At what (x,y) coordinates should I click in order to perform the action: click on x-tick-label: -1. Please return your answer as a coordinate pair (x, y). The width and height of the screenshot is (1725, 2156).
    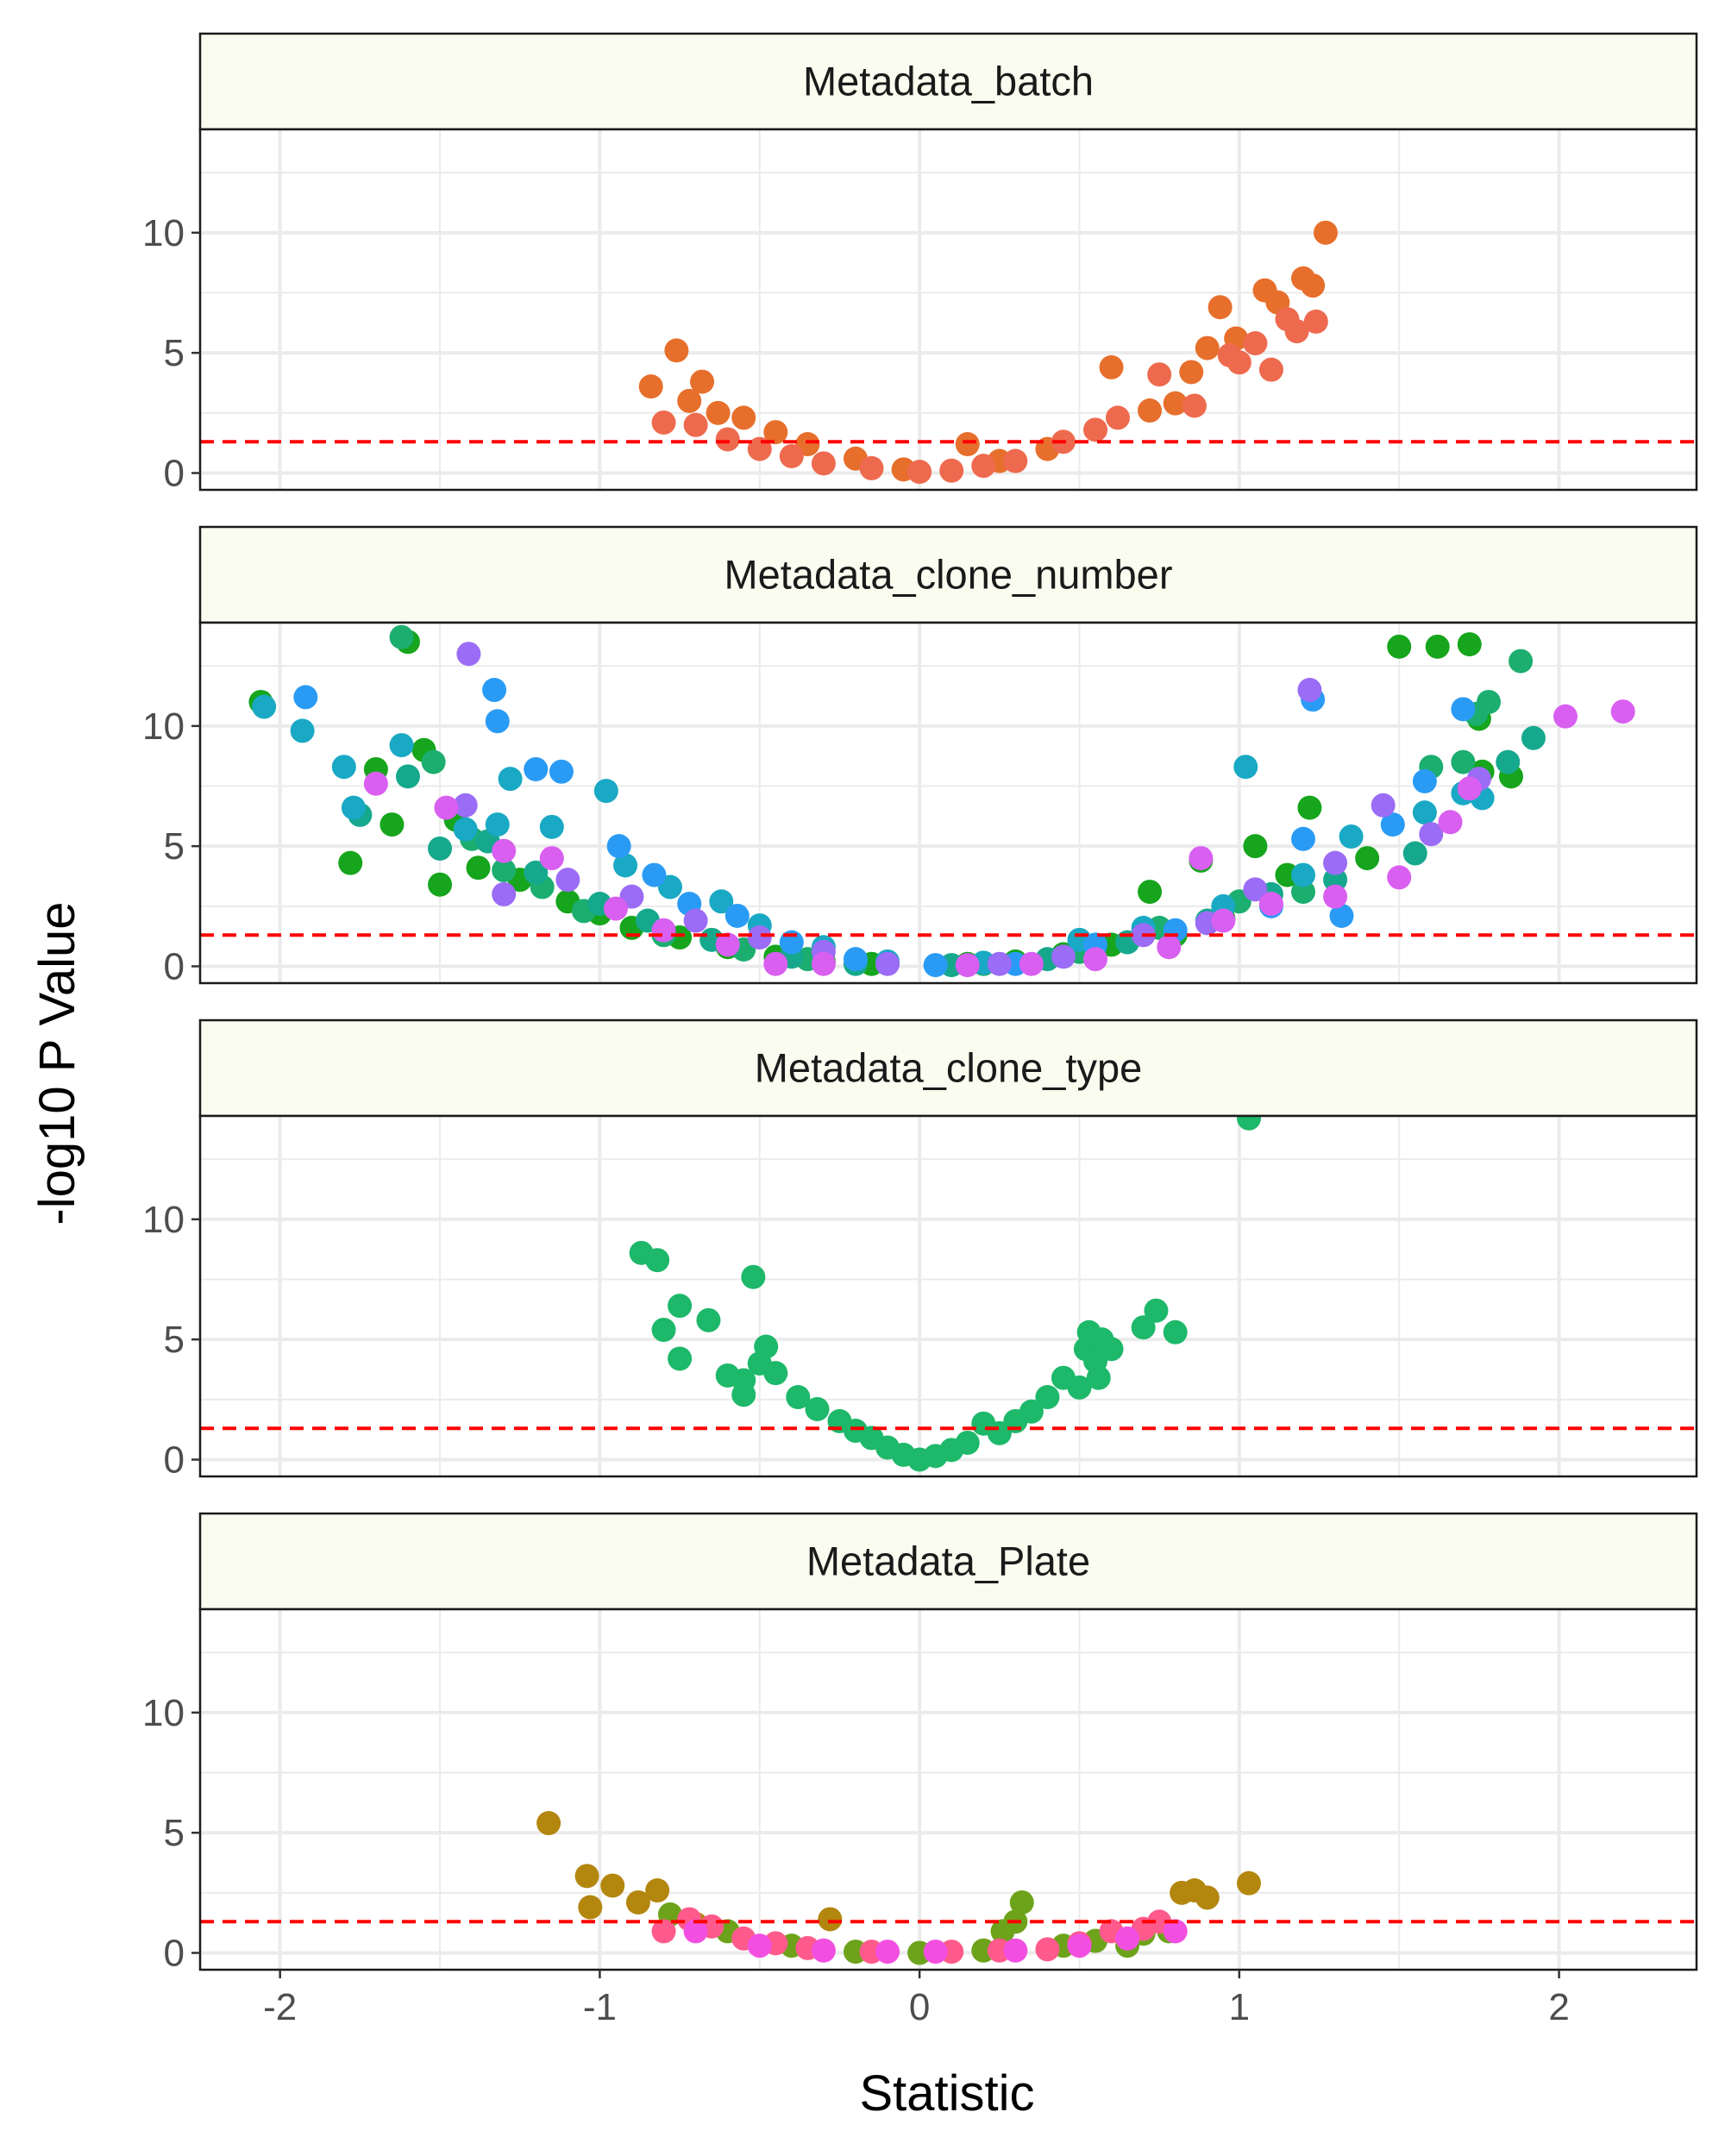
    Looking at the image, I should click on (600, 2007).